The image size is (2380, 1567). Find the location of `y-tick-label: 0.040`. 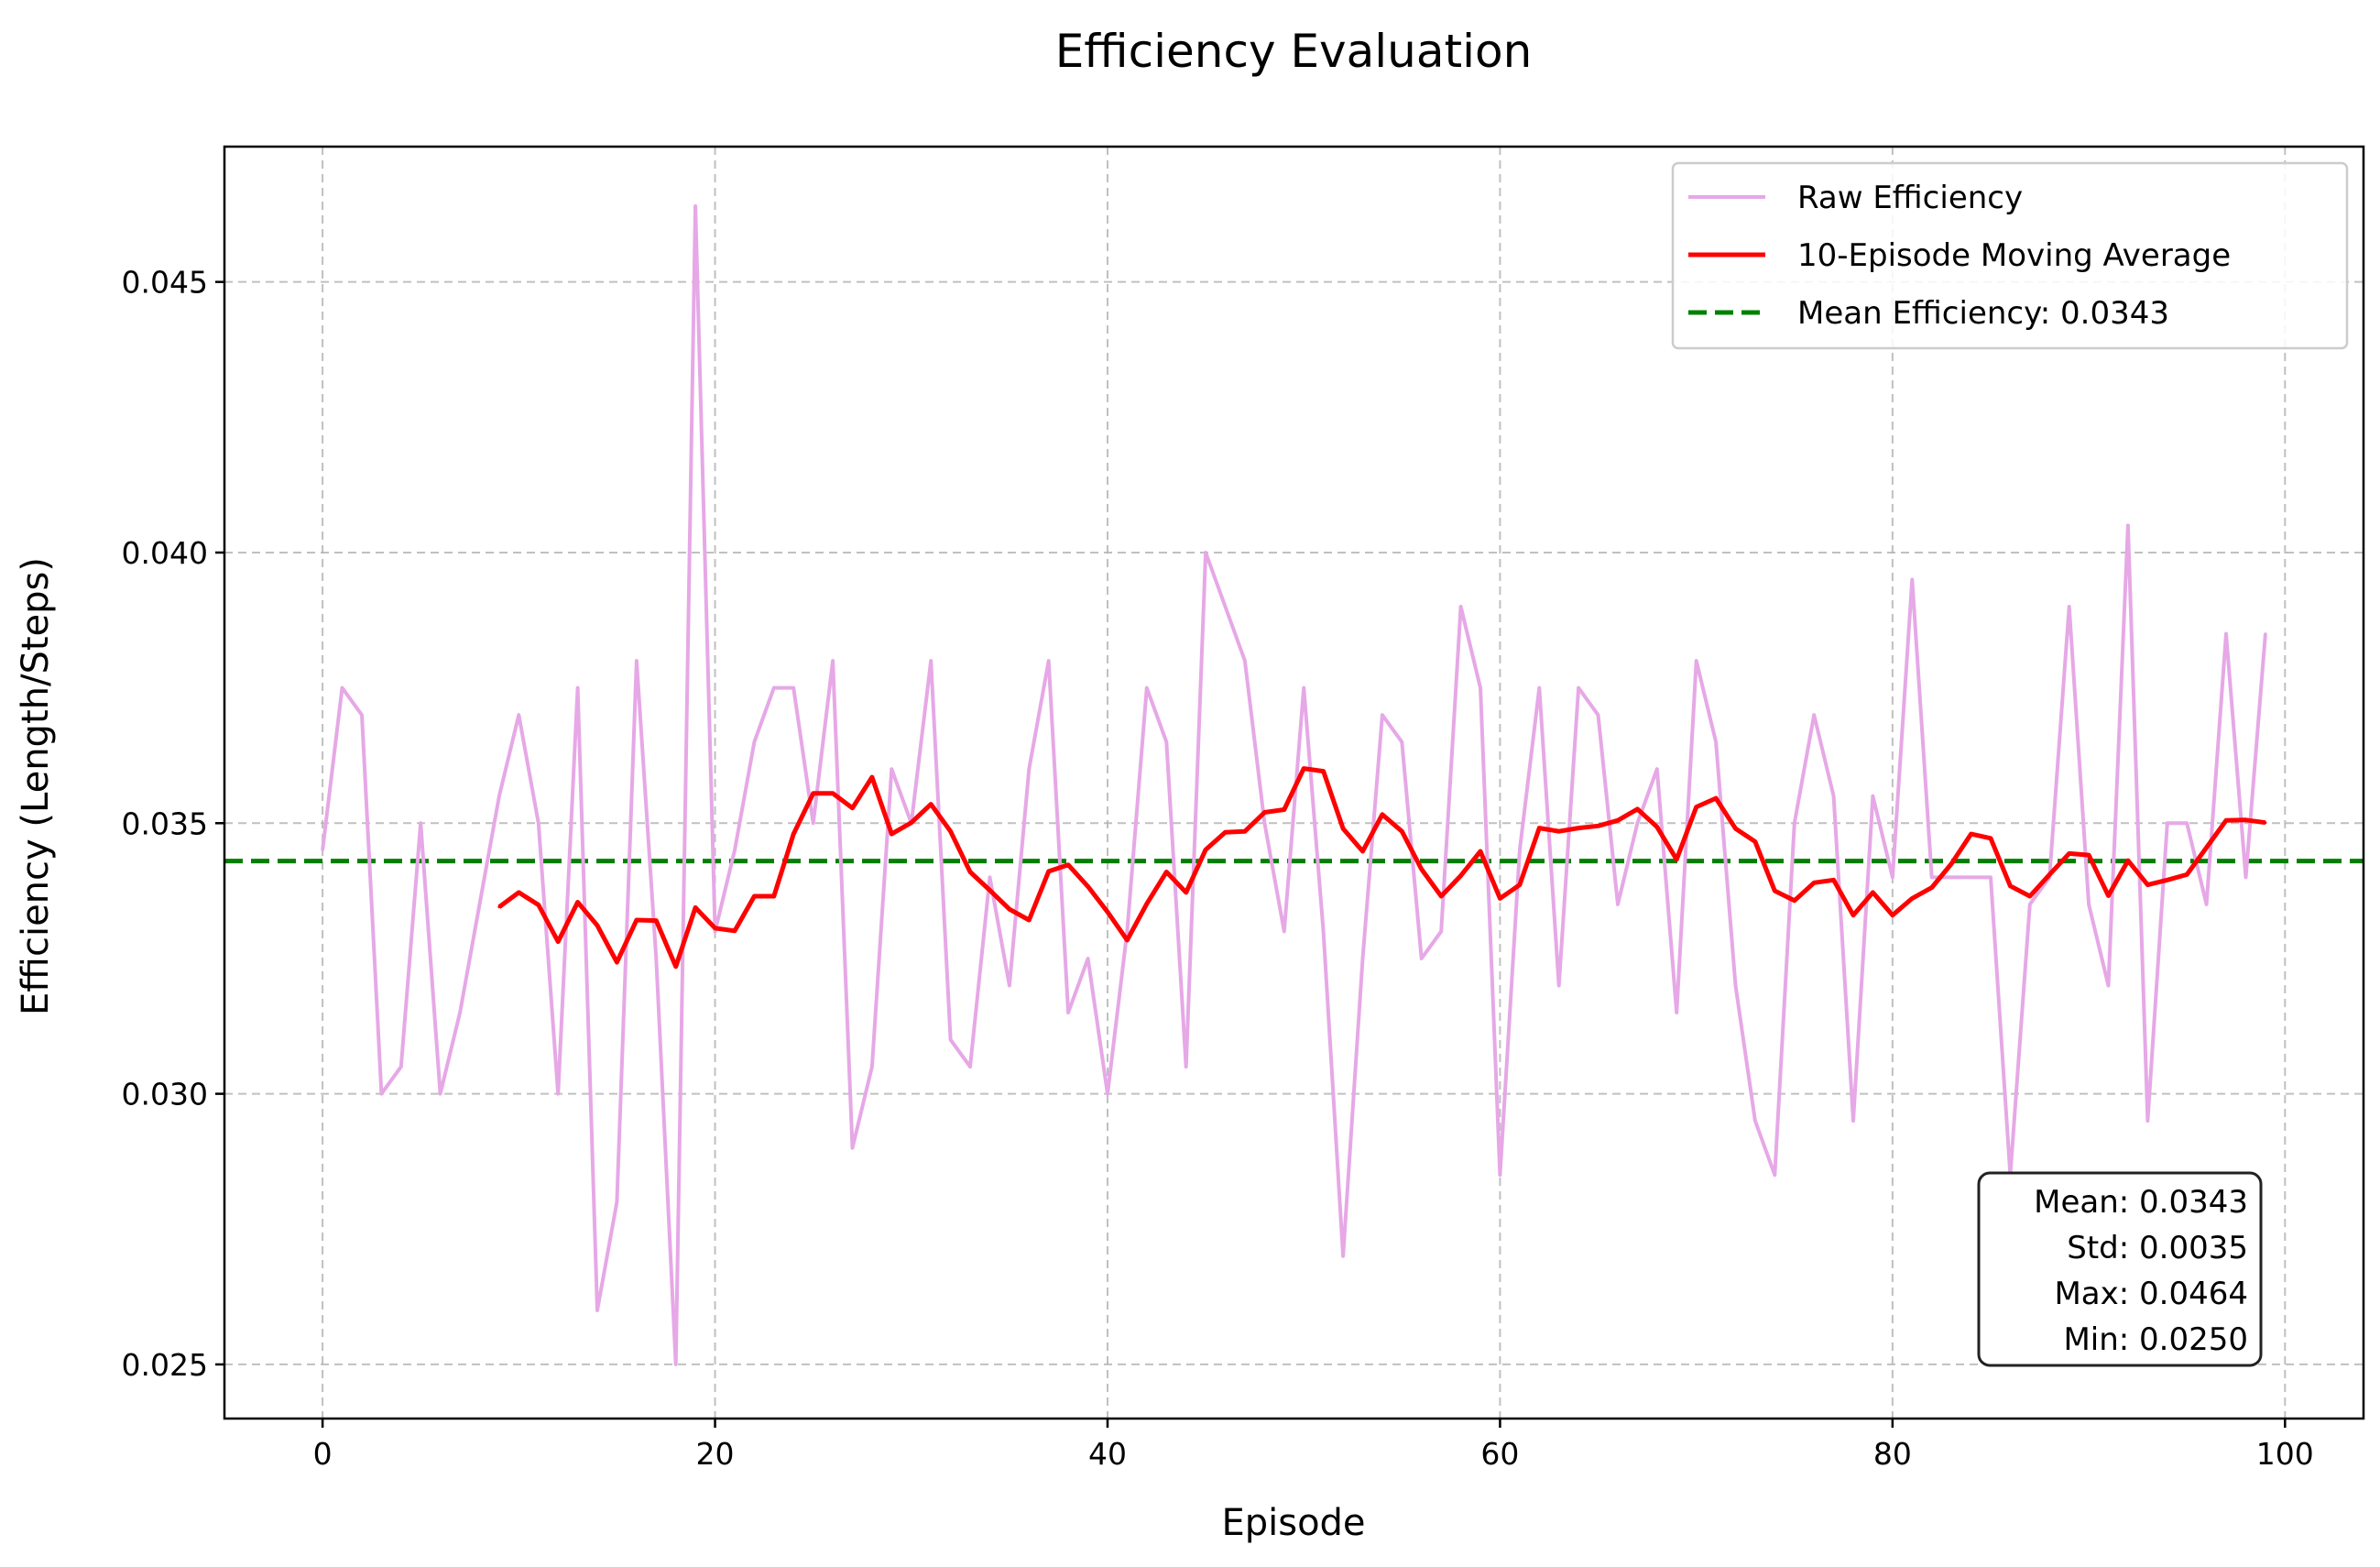

y-tick-label: 0.040 is located at coordinates (165, 553).